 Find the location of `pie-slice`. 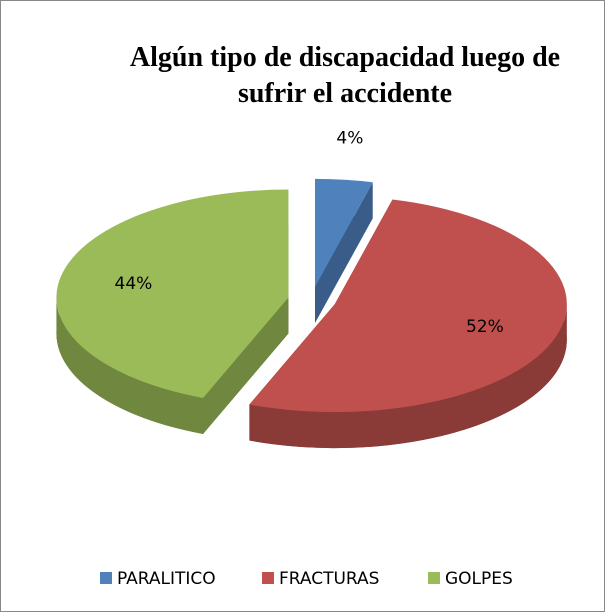

pie-slice is located at coordinates (344, 250).